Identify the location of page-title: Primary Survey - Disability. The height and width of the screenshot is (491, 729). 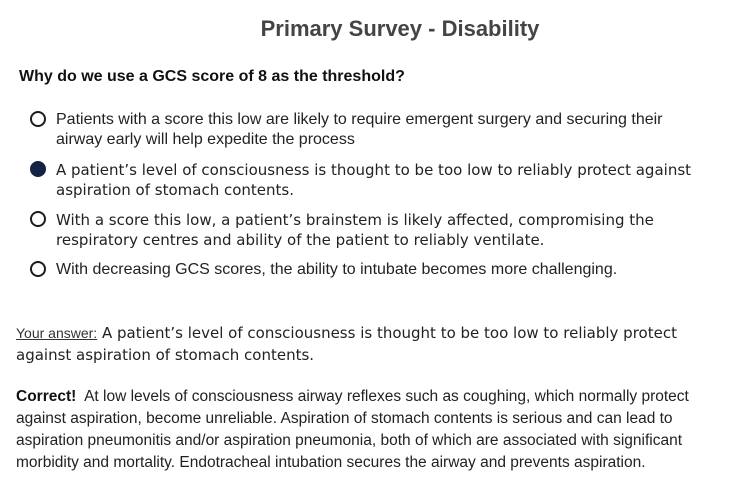
(400, 28).